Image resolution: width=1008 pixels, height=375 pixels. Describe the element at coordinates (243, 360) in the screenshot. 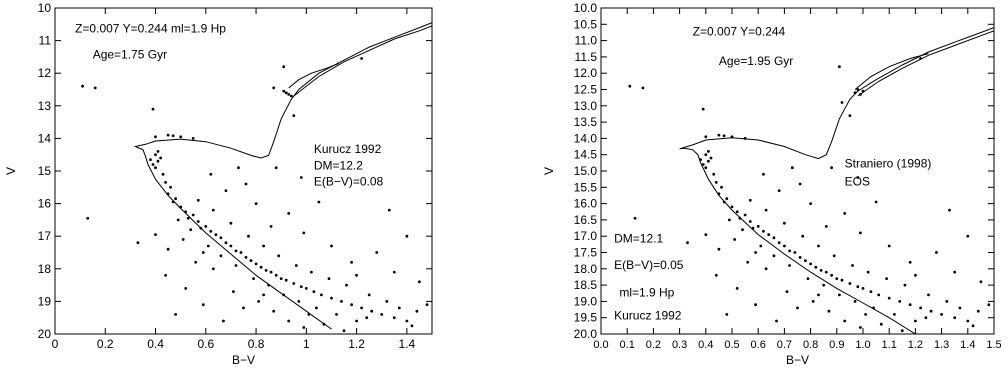

I see `x-axis-label: B−V` at that location.